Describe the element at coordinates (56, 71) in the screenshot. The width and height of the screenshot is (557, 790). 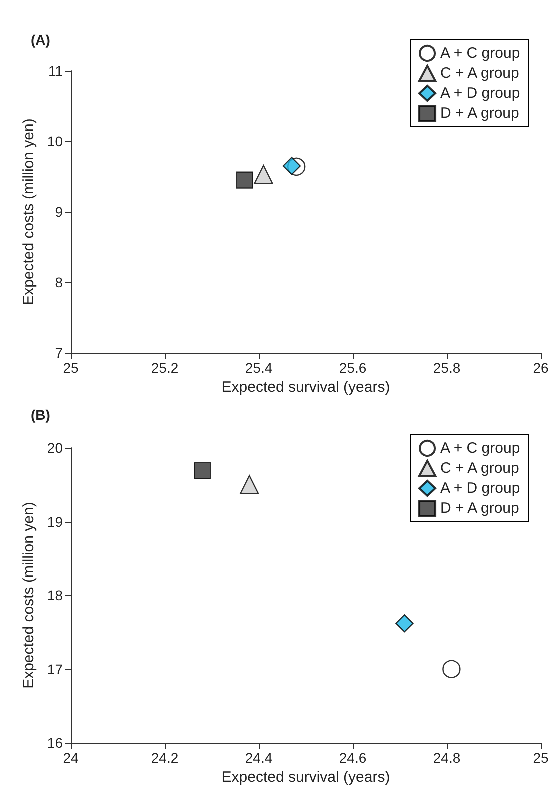
I see `y-tick-label: 11` at that location.